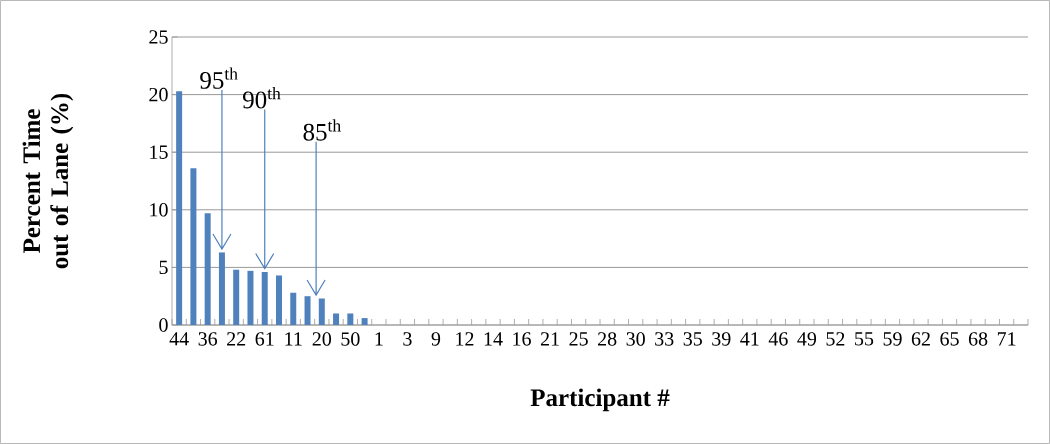 The image size is (1050, 444). What do you see at coordinates (436, 339) in the screenshot?
I see `x-tick-label: 9` at bounding box center [436, 339].